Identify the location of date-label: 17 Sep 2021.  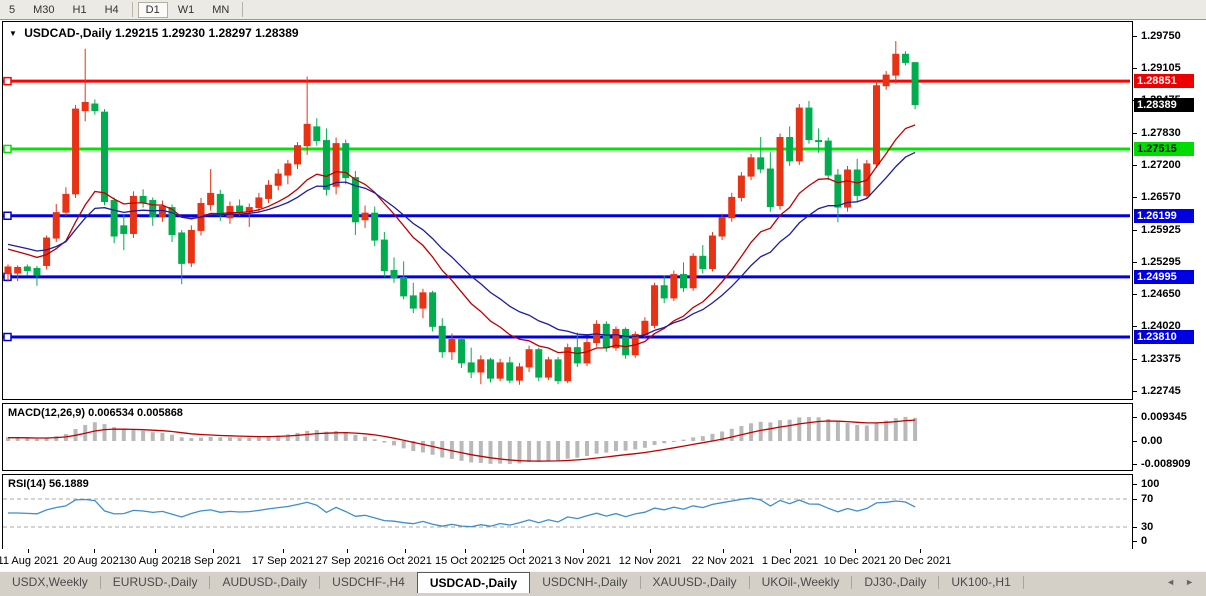
(283, 561).